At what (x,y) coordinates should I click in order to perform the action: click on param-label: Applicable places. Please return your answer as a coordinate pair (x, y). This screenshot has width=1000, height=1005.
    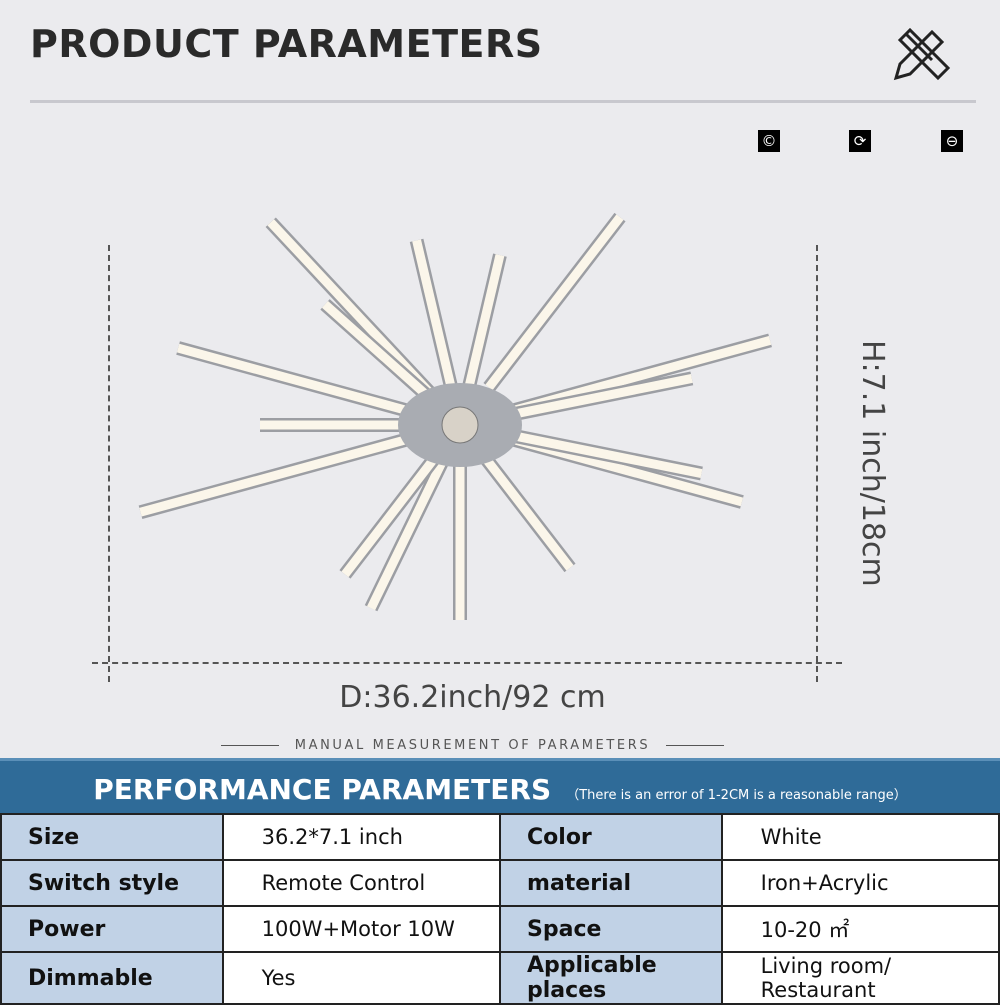
    Looking at the image, I should click on (611, 978).